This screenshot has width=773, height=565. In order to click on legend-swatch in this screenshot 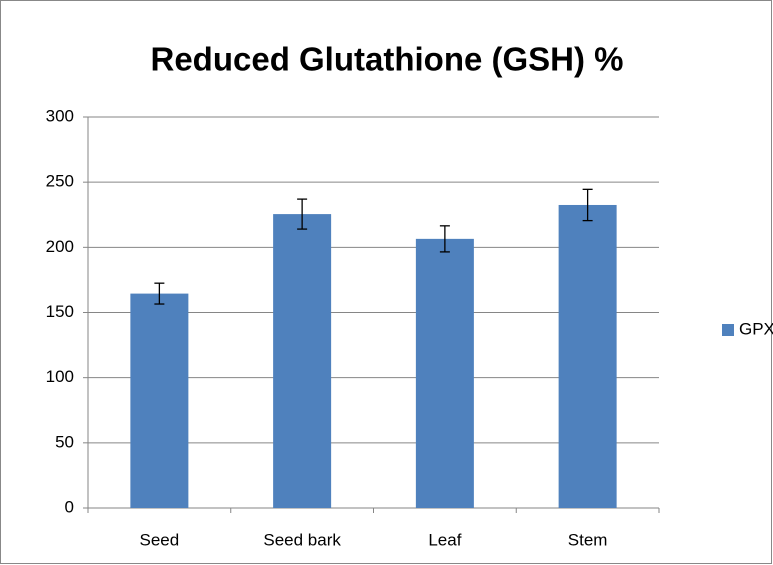, I will do `click(728, 330)`.